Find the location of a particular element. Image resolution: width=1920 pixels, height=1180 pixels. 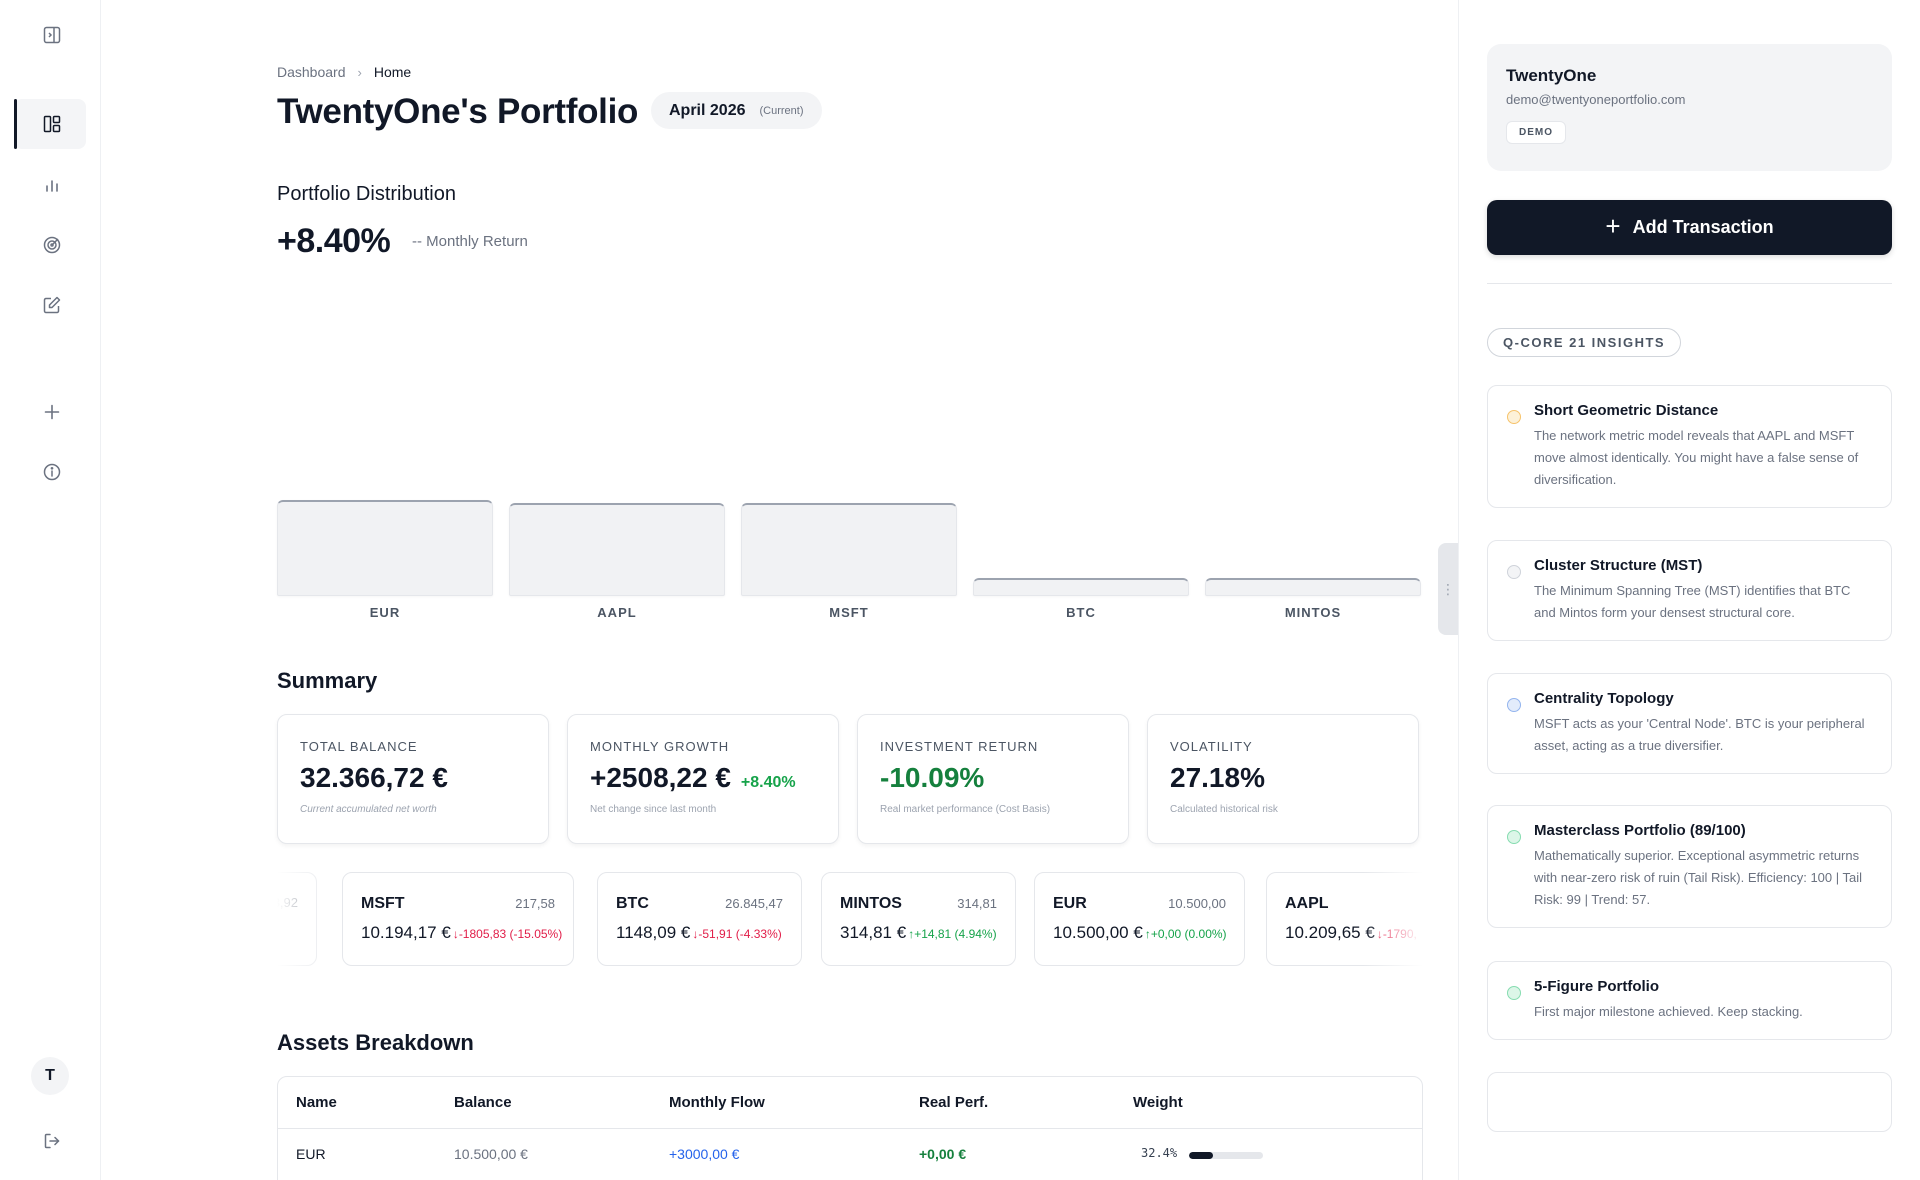

ticker-values: 10.194,17 € ↓-1805,83 (-15.05%) is located at coordinates (461, 933).